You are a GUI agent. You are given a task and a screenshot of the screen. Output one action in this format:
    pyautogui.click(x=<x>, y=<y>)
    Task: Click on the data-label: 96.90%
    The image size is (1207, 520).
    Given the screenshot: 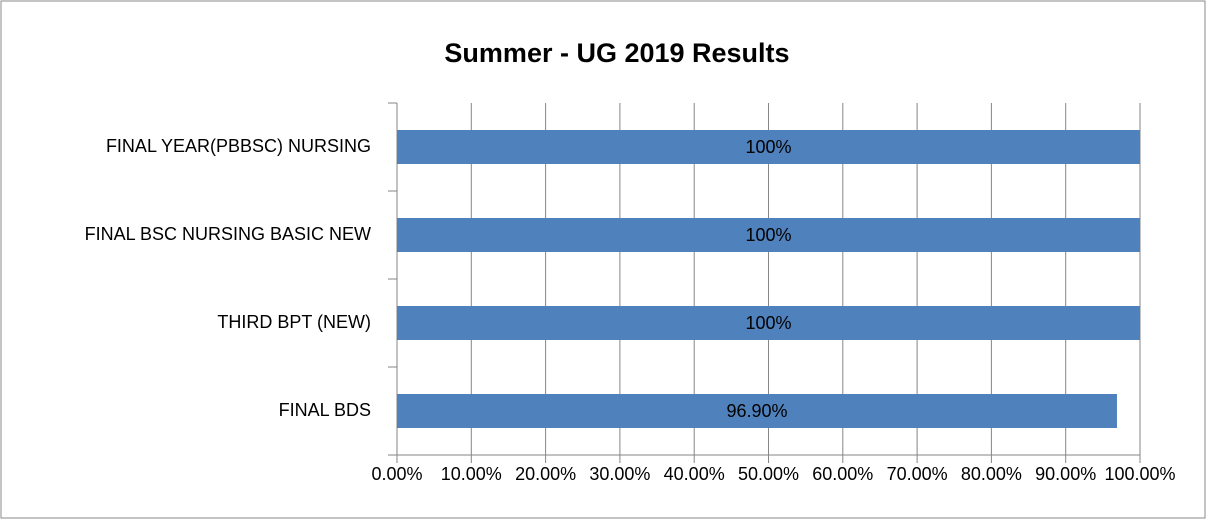 What is the action you would take?
    pyautogui.click(x=756, y=411)
    